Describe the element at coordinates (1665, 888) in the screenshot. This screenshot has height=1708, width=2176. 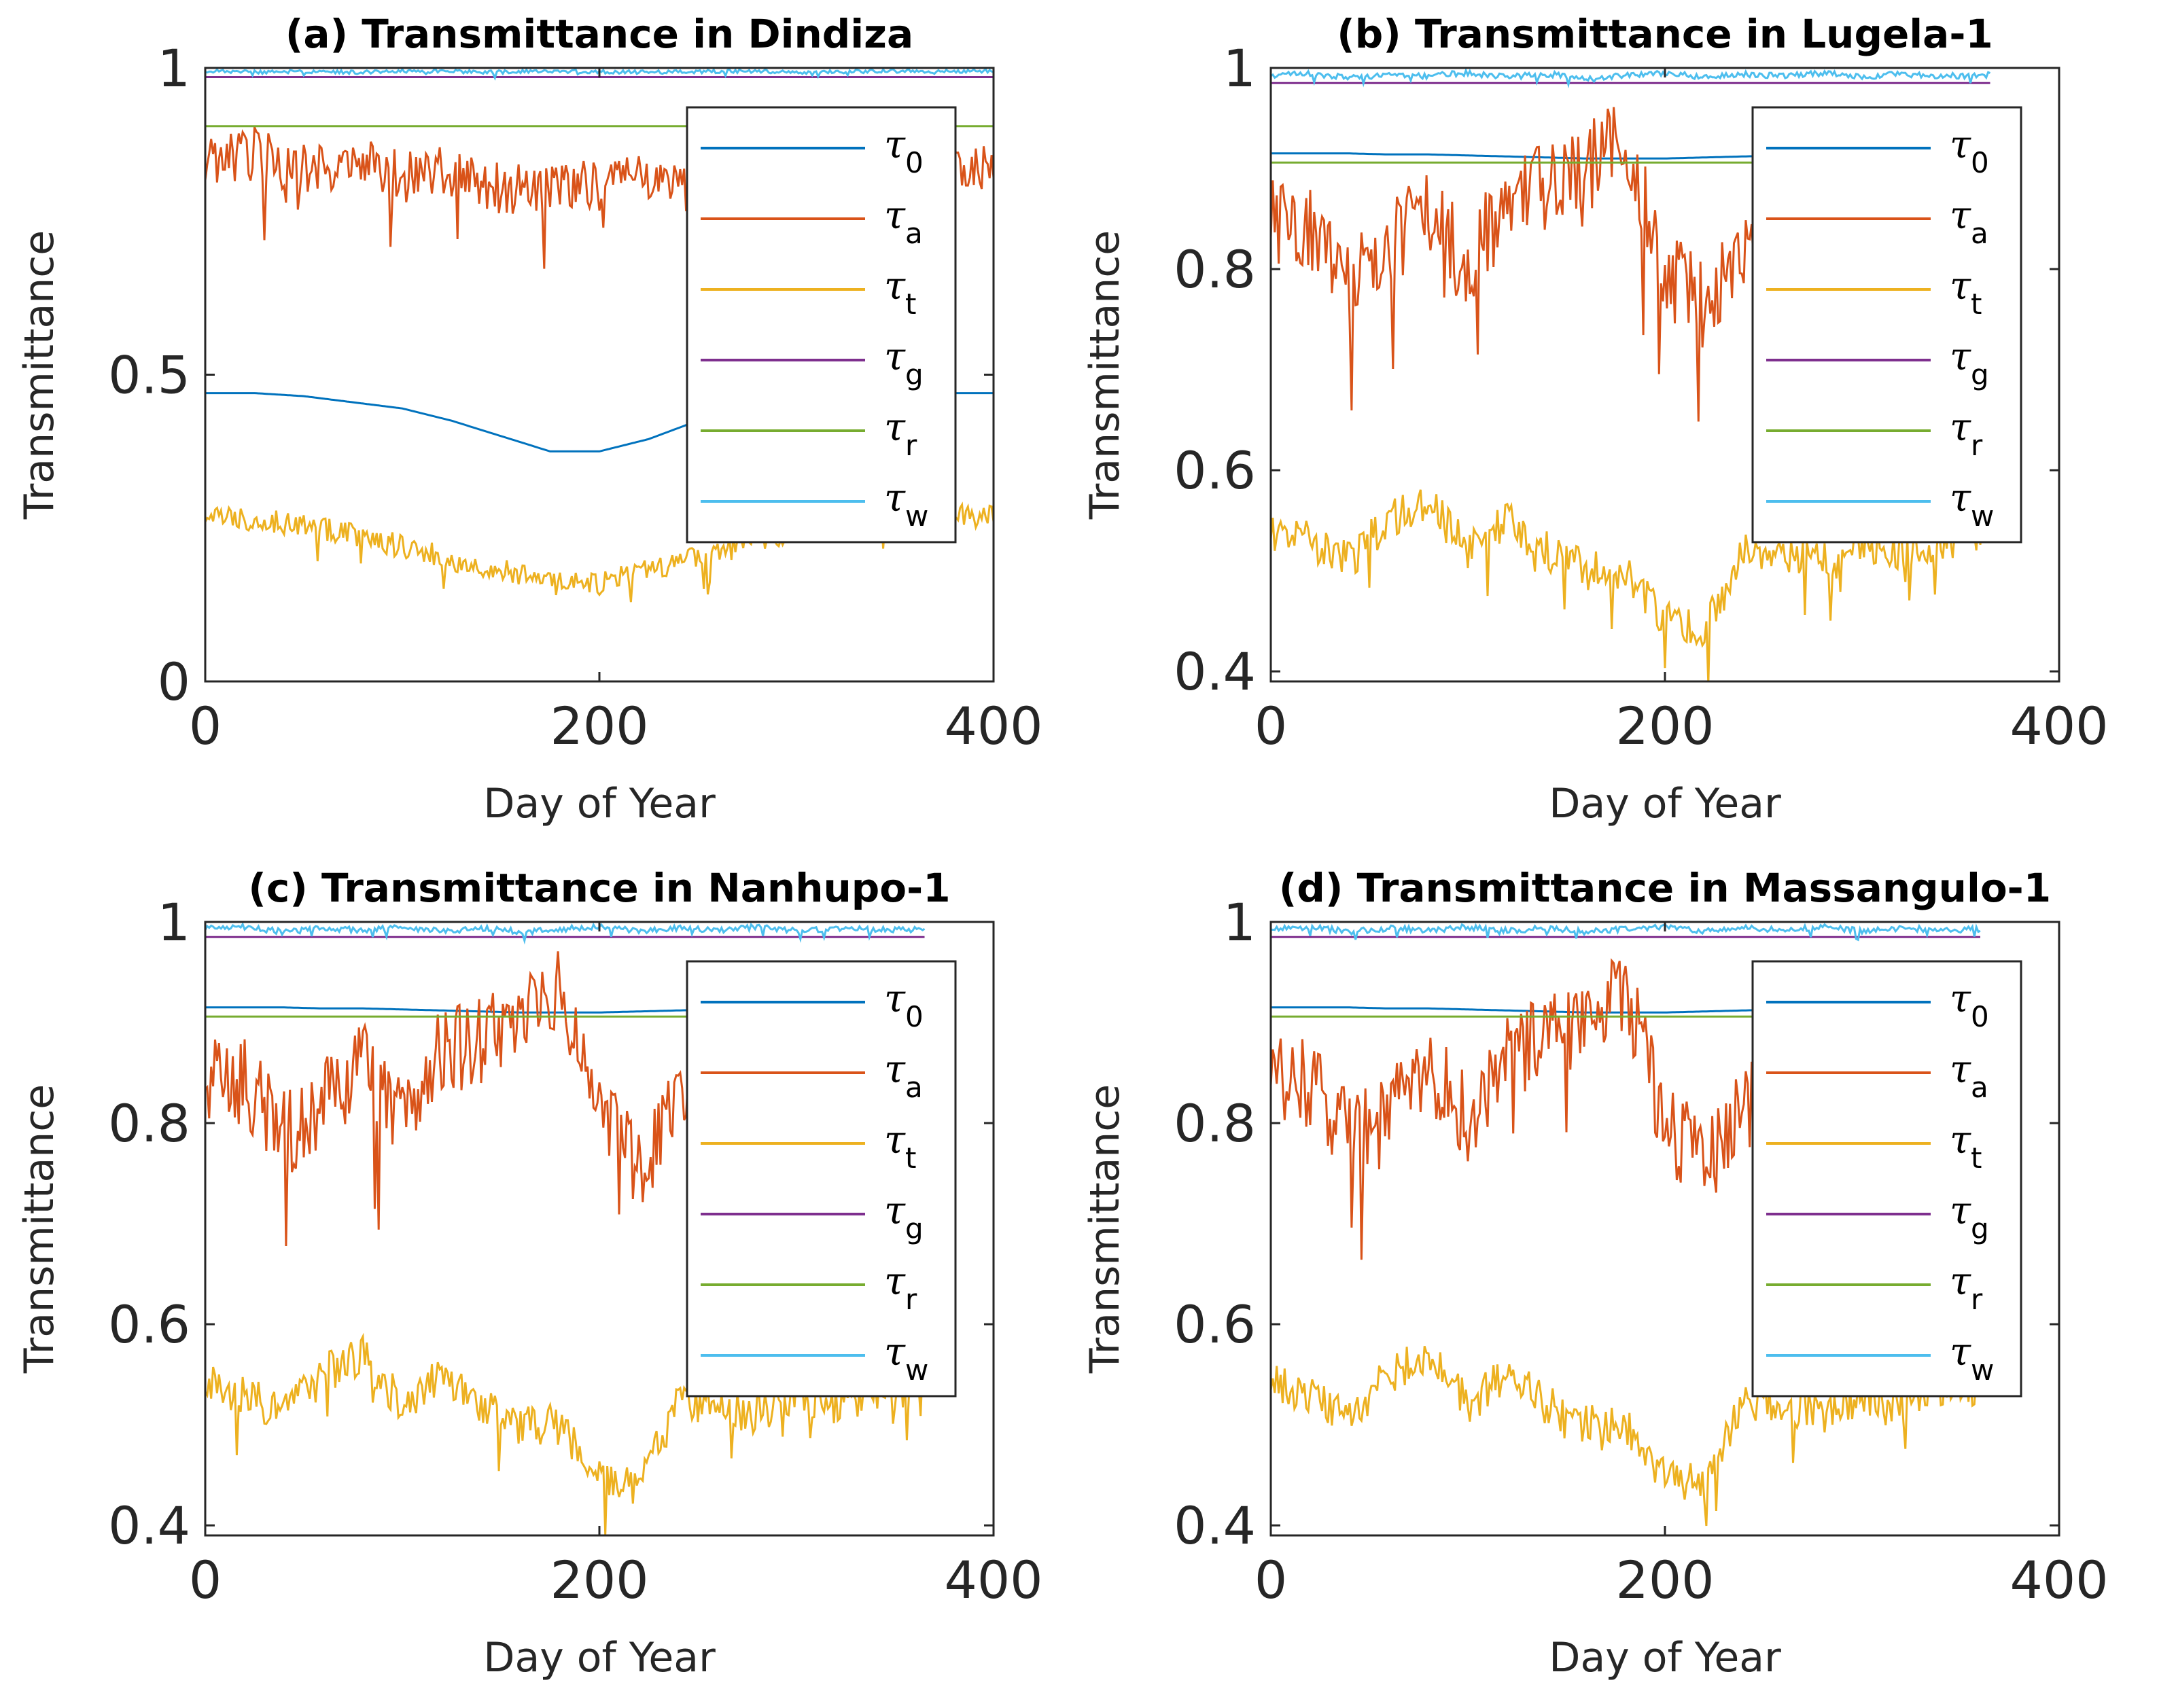
I see `chart-title: (d) Transmittance in Massangulo-1` at that location.